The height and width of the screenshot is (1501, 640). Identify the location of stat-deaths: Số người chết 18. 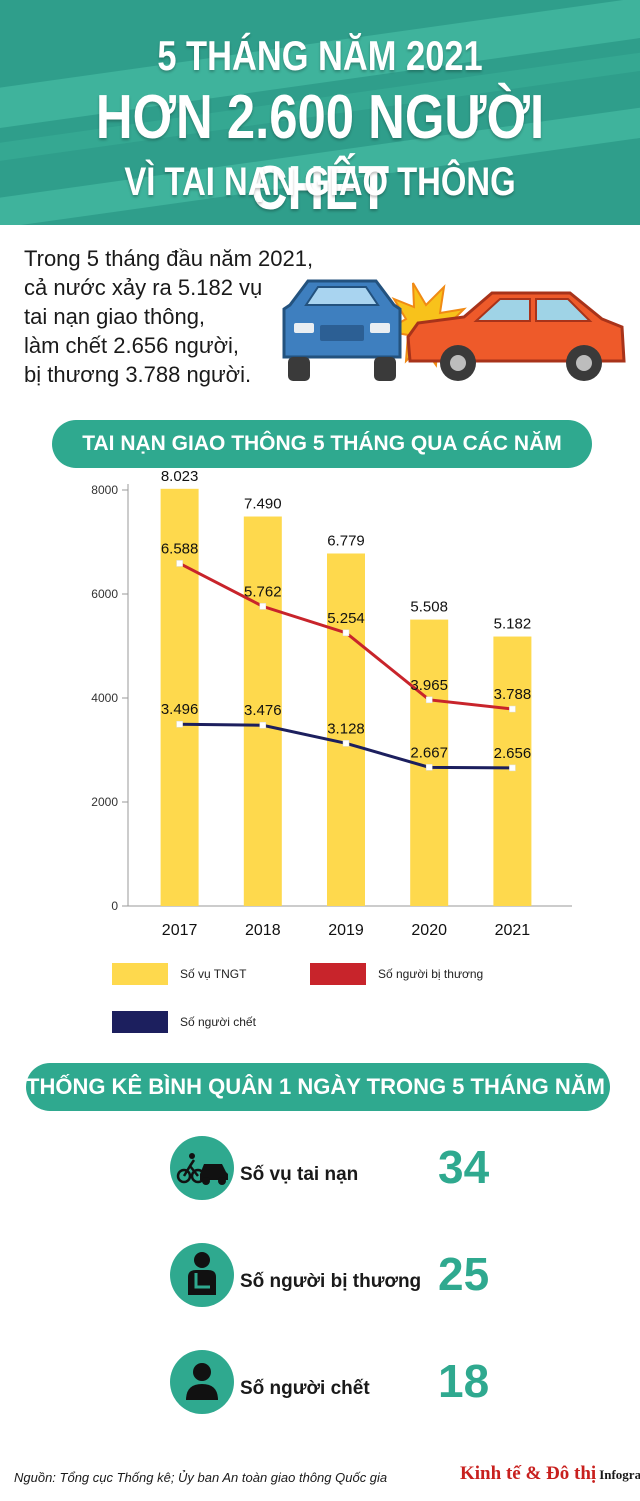
(330, 1390).